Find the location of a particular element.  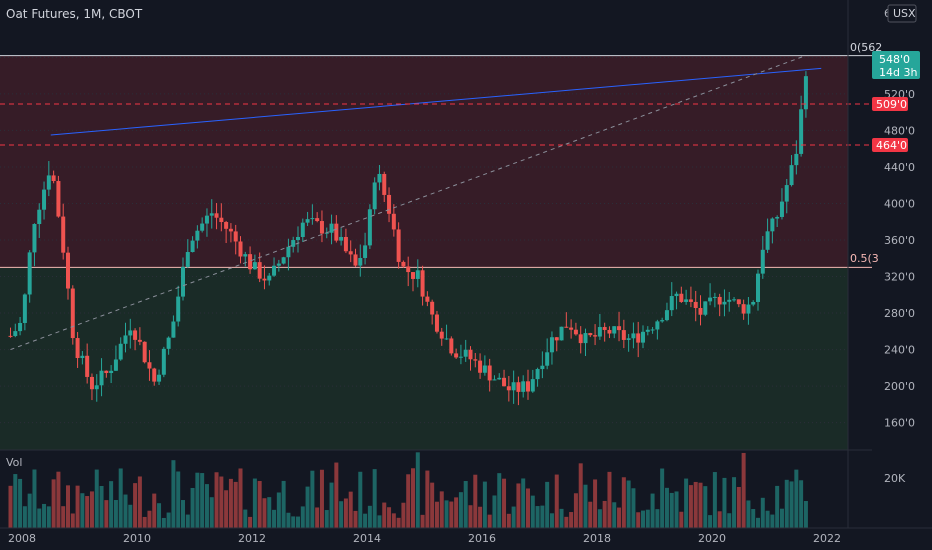

currency-box is located at coordinates (902, 13).